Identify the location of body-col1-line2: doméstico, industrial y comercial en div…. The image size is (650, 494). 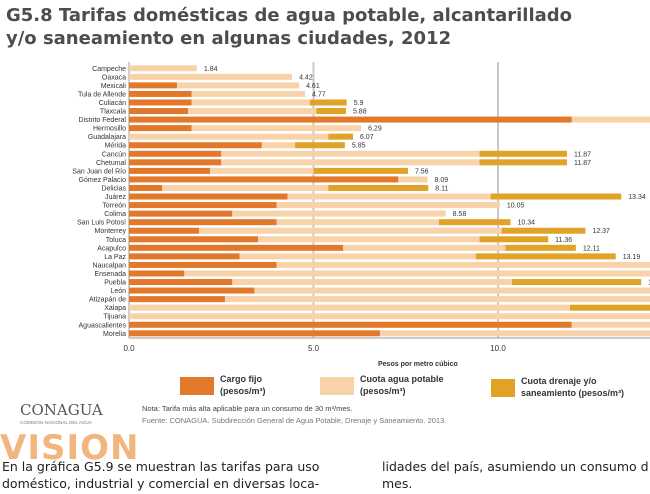
(161, 483).